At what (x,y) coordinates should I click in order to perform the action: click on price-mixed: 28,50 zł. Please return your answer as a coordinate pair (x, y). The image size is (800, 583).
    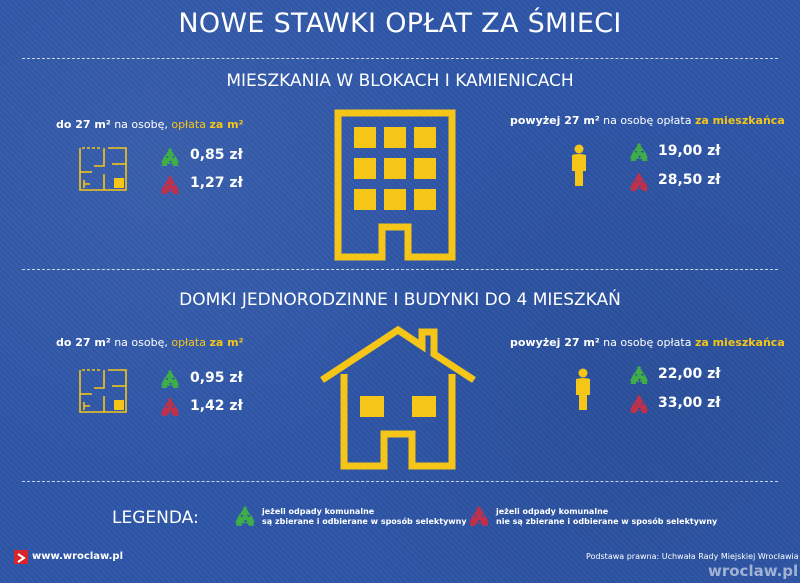
    Looking at the image, I should click on (689, 180).